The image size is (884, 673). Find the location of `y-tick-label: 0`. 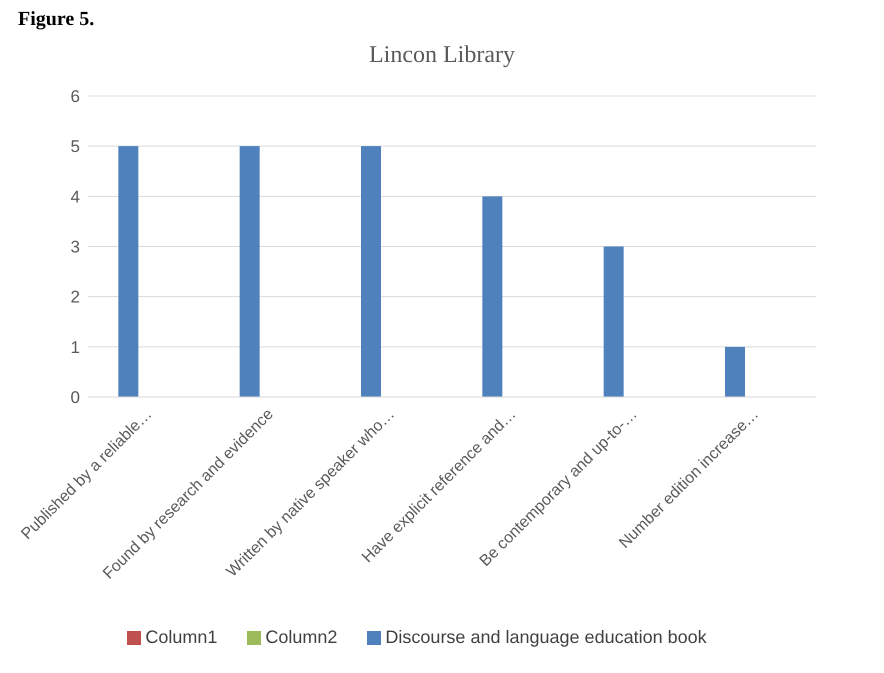

y-tick-label: 0 is located at coordinates (75, 398).